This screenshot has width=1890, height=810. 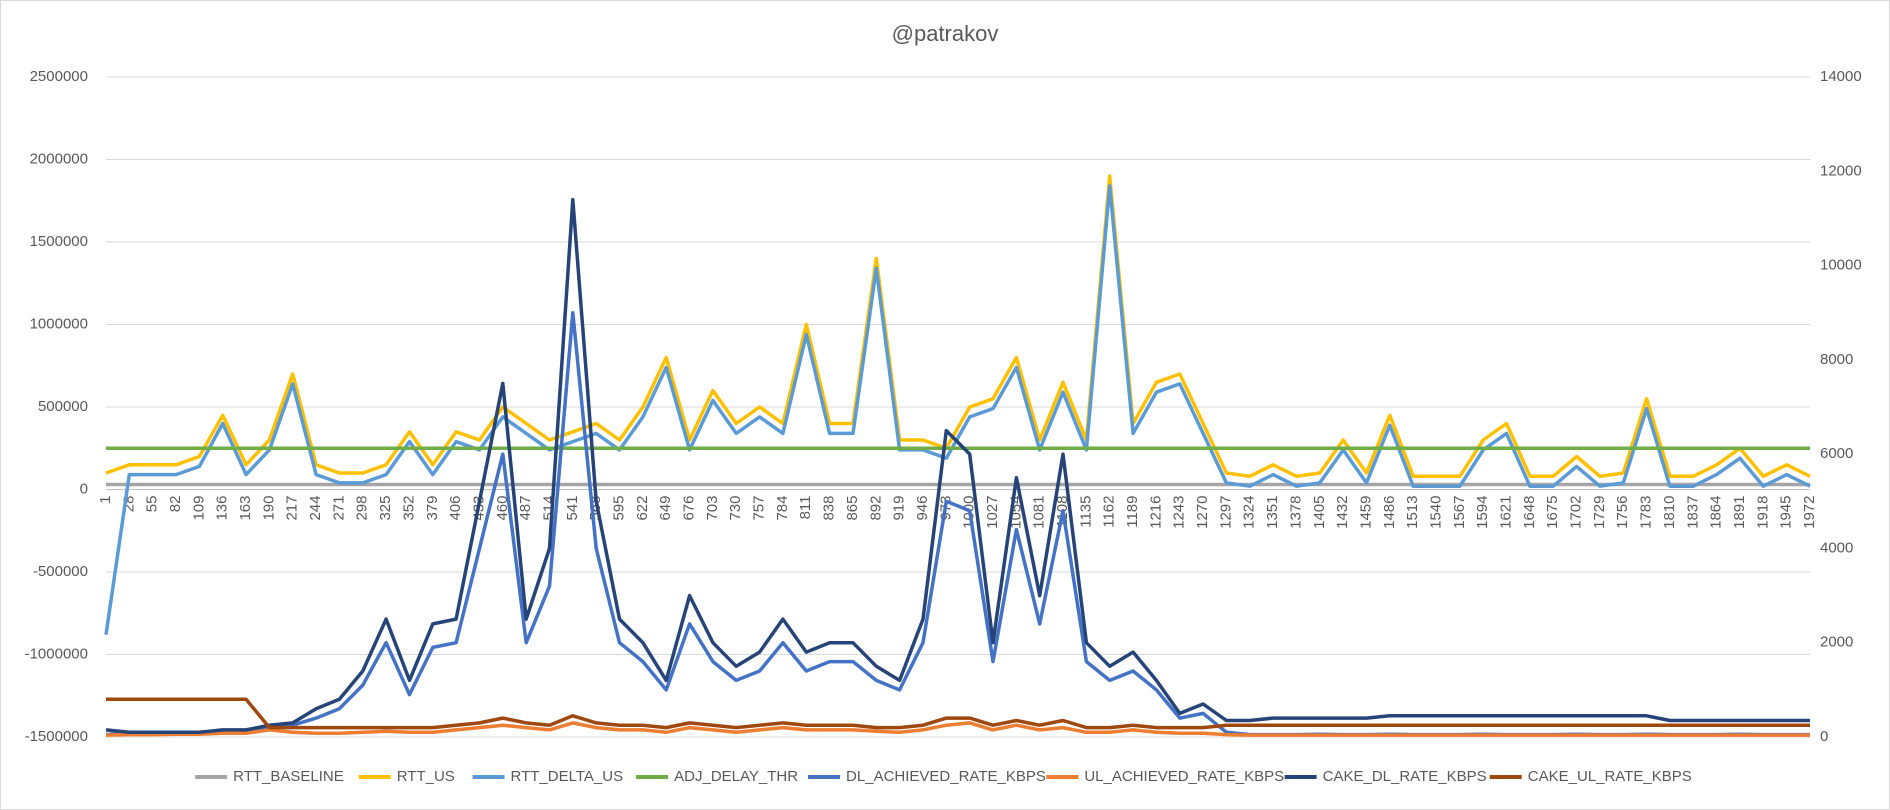 I want to click on x-tick-label: 703, so click(x=712, y=508).